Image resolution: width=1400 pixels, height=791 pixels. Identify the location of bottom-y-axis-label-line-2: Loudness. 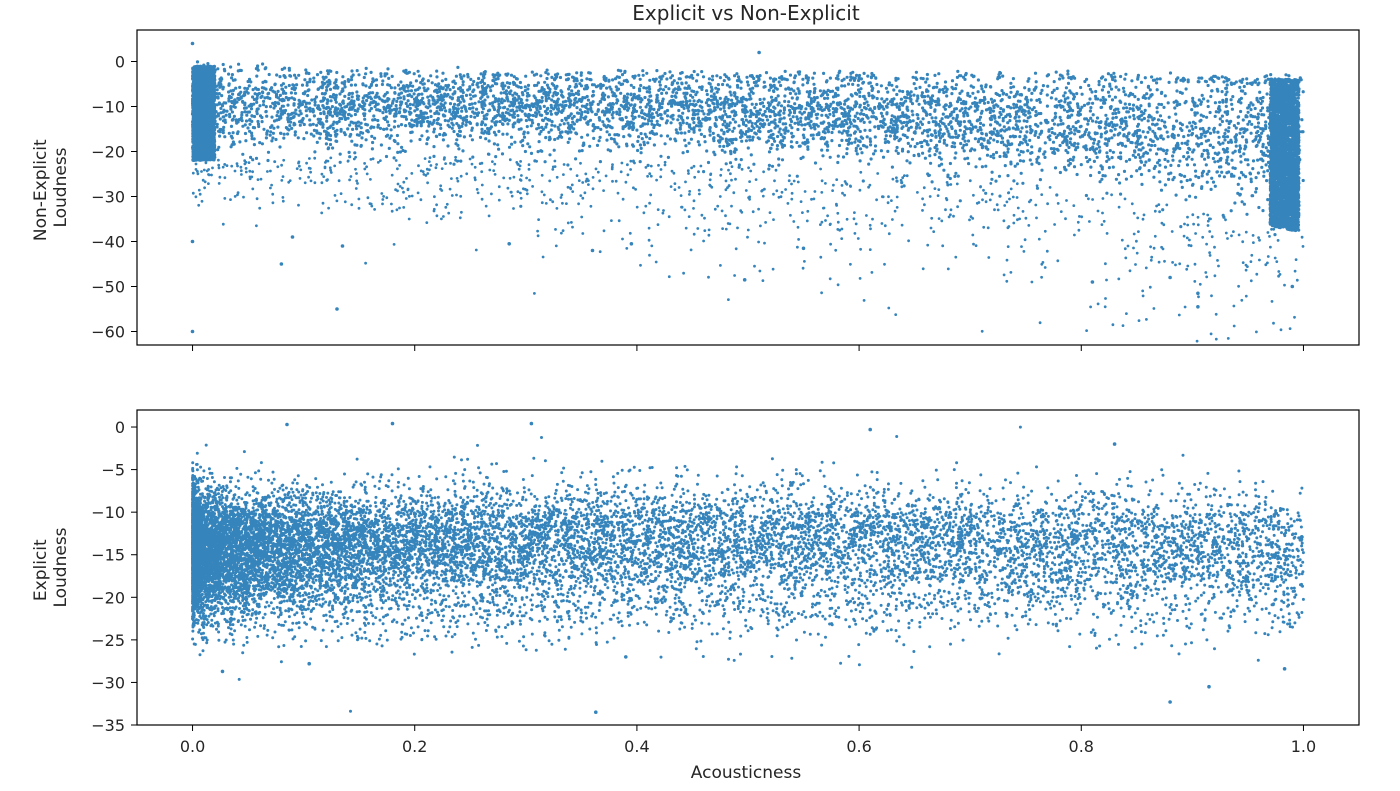
(61, 567).